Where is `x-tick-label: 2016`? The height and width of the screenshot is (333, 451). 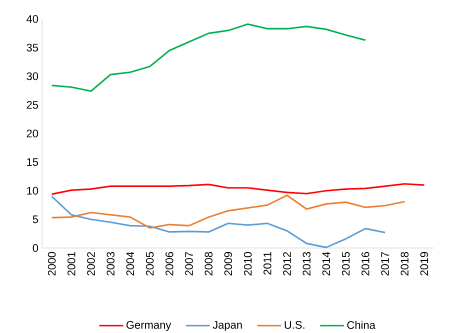
x-tick-label: 2016 is located at coordinates (366, 264).